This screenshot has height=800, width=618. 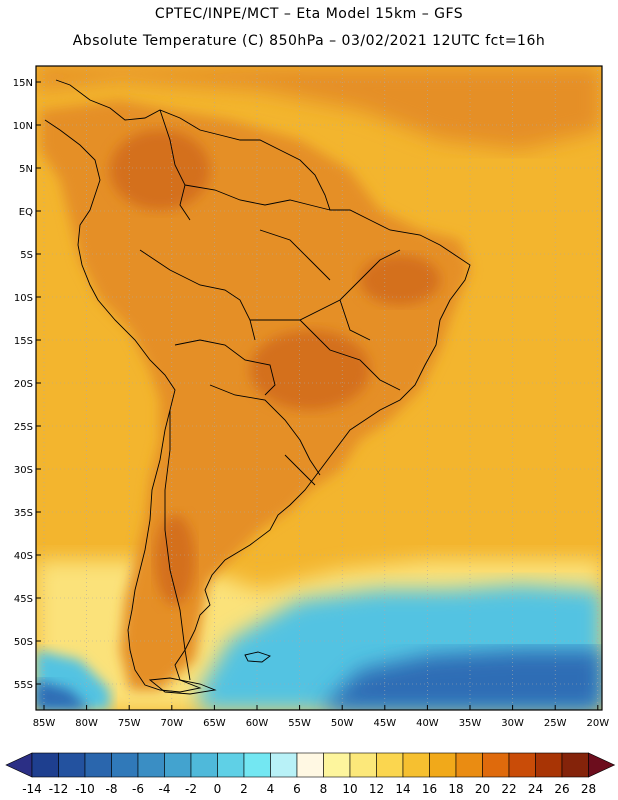 What do you see at coordinates (325, 310) in the screenshot?
I see `border-brazil-states` at bounding box center [325, 310].